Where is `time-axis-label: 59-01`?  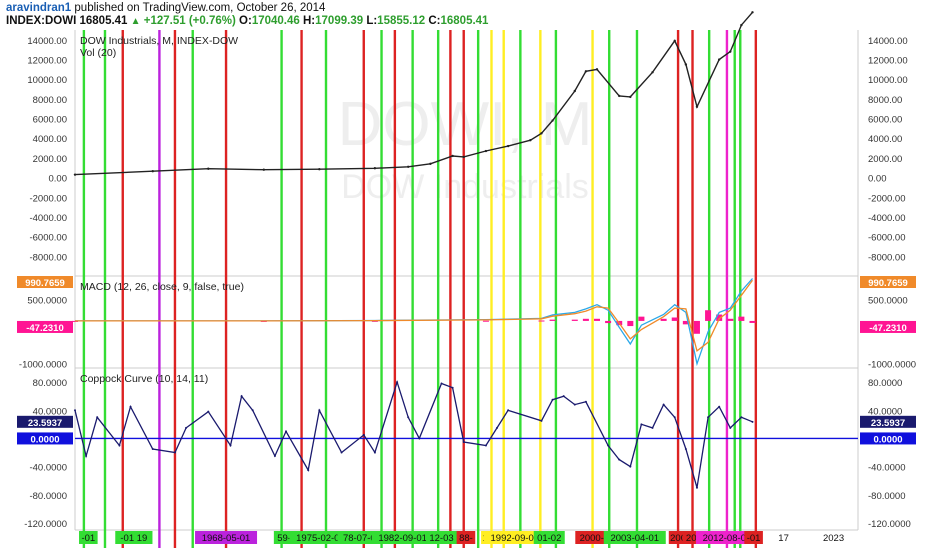
time-axis-label: 59-01 is located at coordinates (289, 538).